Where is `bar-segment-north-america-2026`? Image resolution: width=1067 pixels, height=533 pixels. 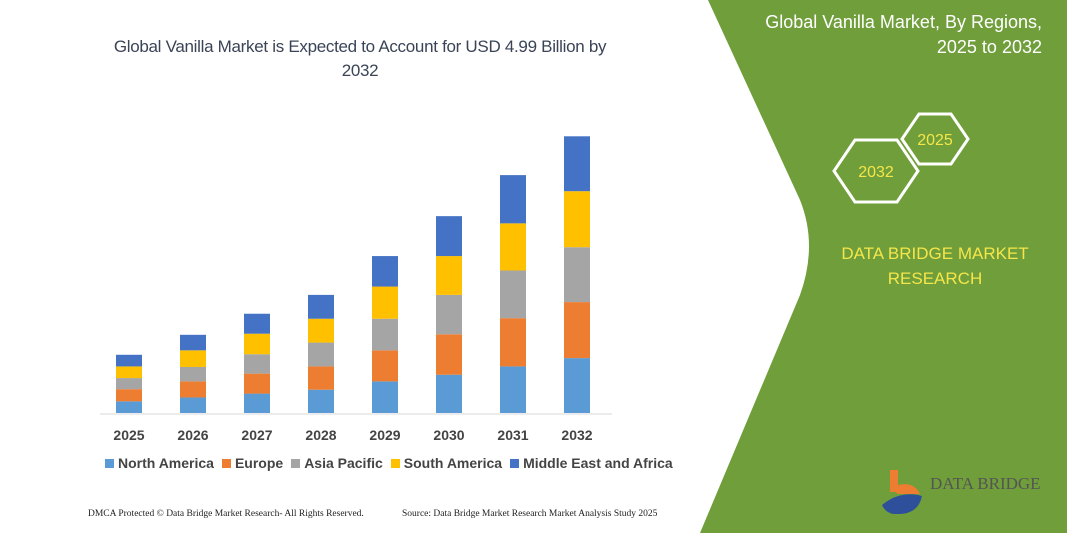 bar-segment-north-america-2026 is located at coordinates (193, 405).